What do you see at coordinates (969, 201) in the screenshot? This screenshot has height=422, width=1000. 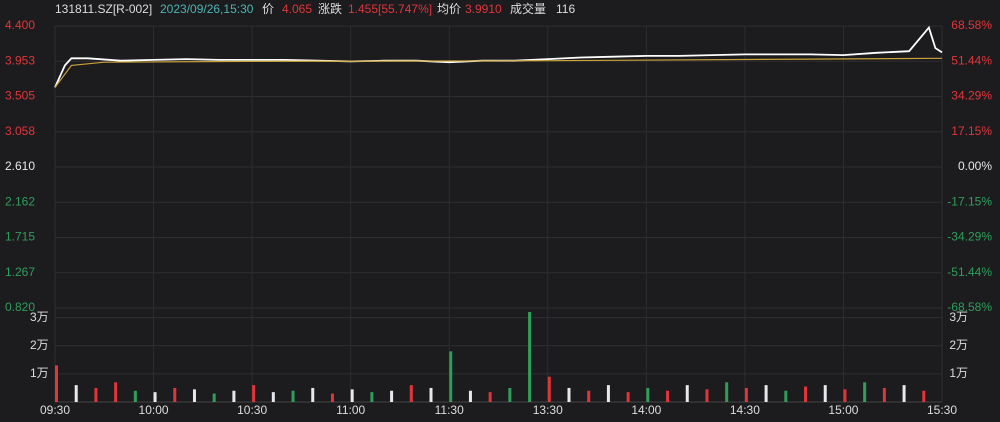 I see `y2-tick-label: -17.15%` at bounding box center [969, 201].